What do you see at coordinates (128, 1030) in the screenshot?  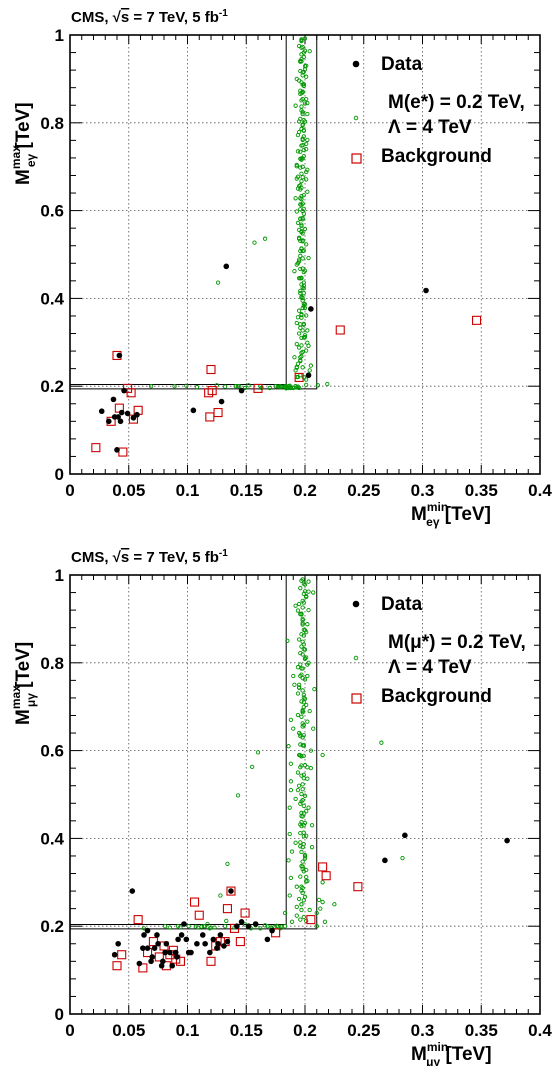 I see `x-tick-label: 0.05` at bounding box center [128, 1030].